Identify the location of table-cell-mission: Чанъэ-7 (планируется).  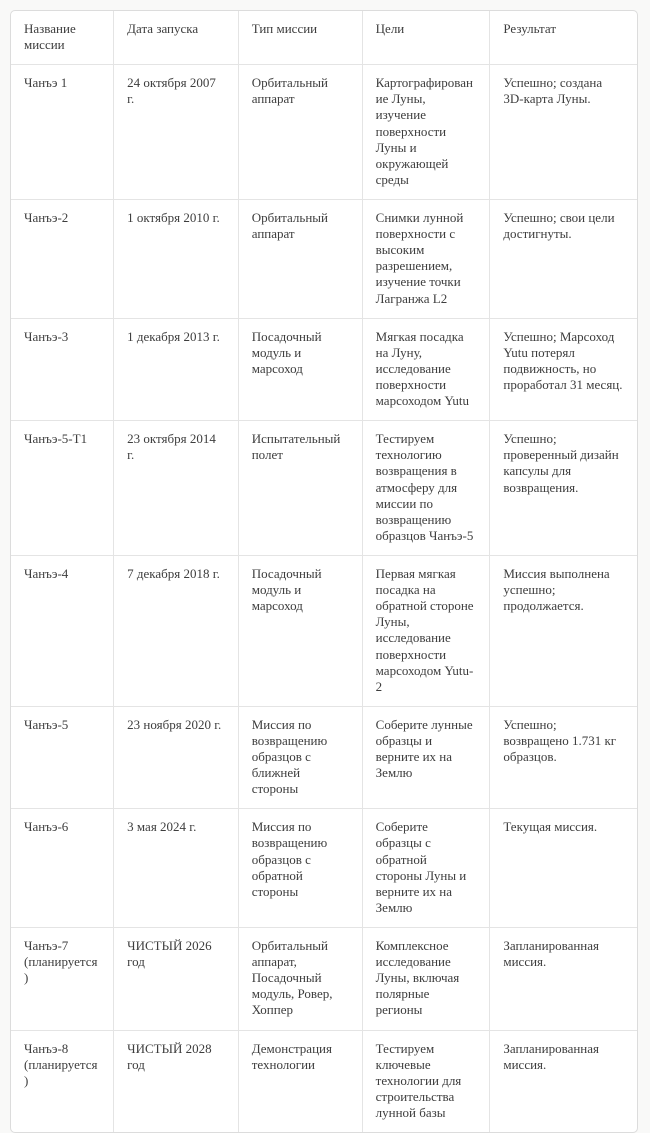
(62, 979).